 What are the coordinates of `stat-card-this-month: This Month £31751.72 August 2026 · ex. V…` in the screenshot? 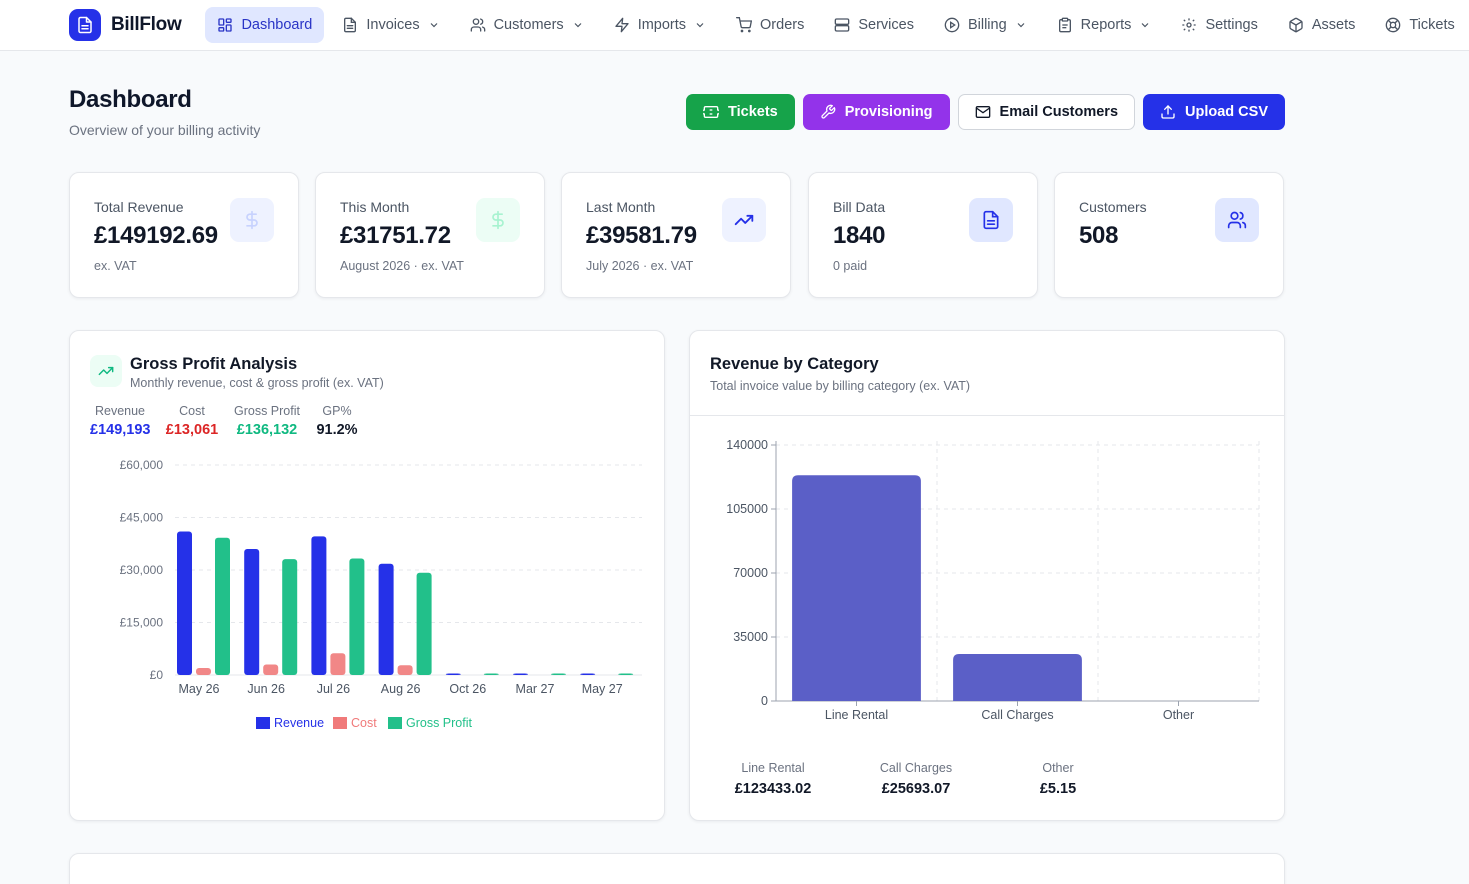 It's located at (430, 235).